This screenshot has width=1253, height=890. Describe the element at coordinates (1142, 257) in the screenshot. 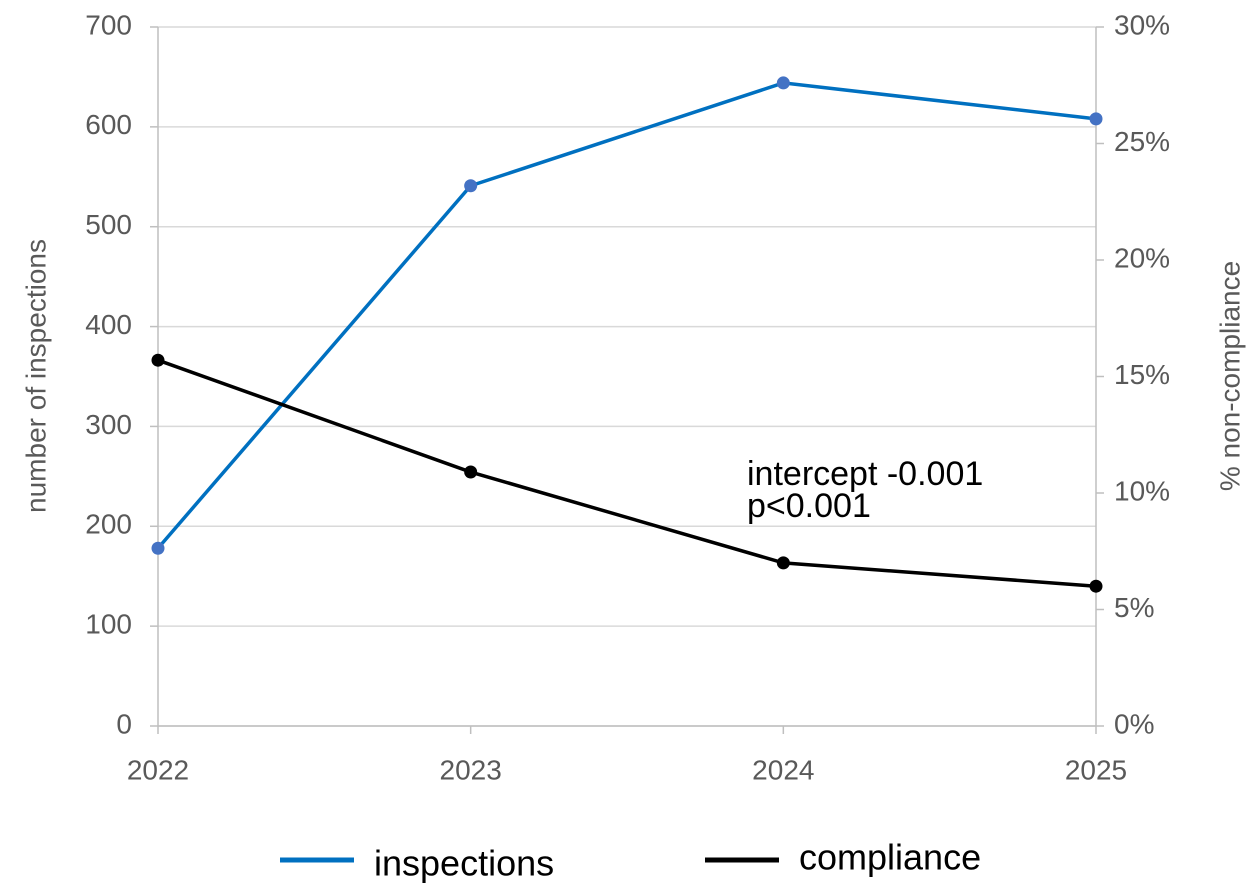

I see `y2-tick-label: 20%` at that location.